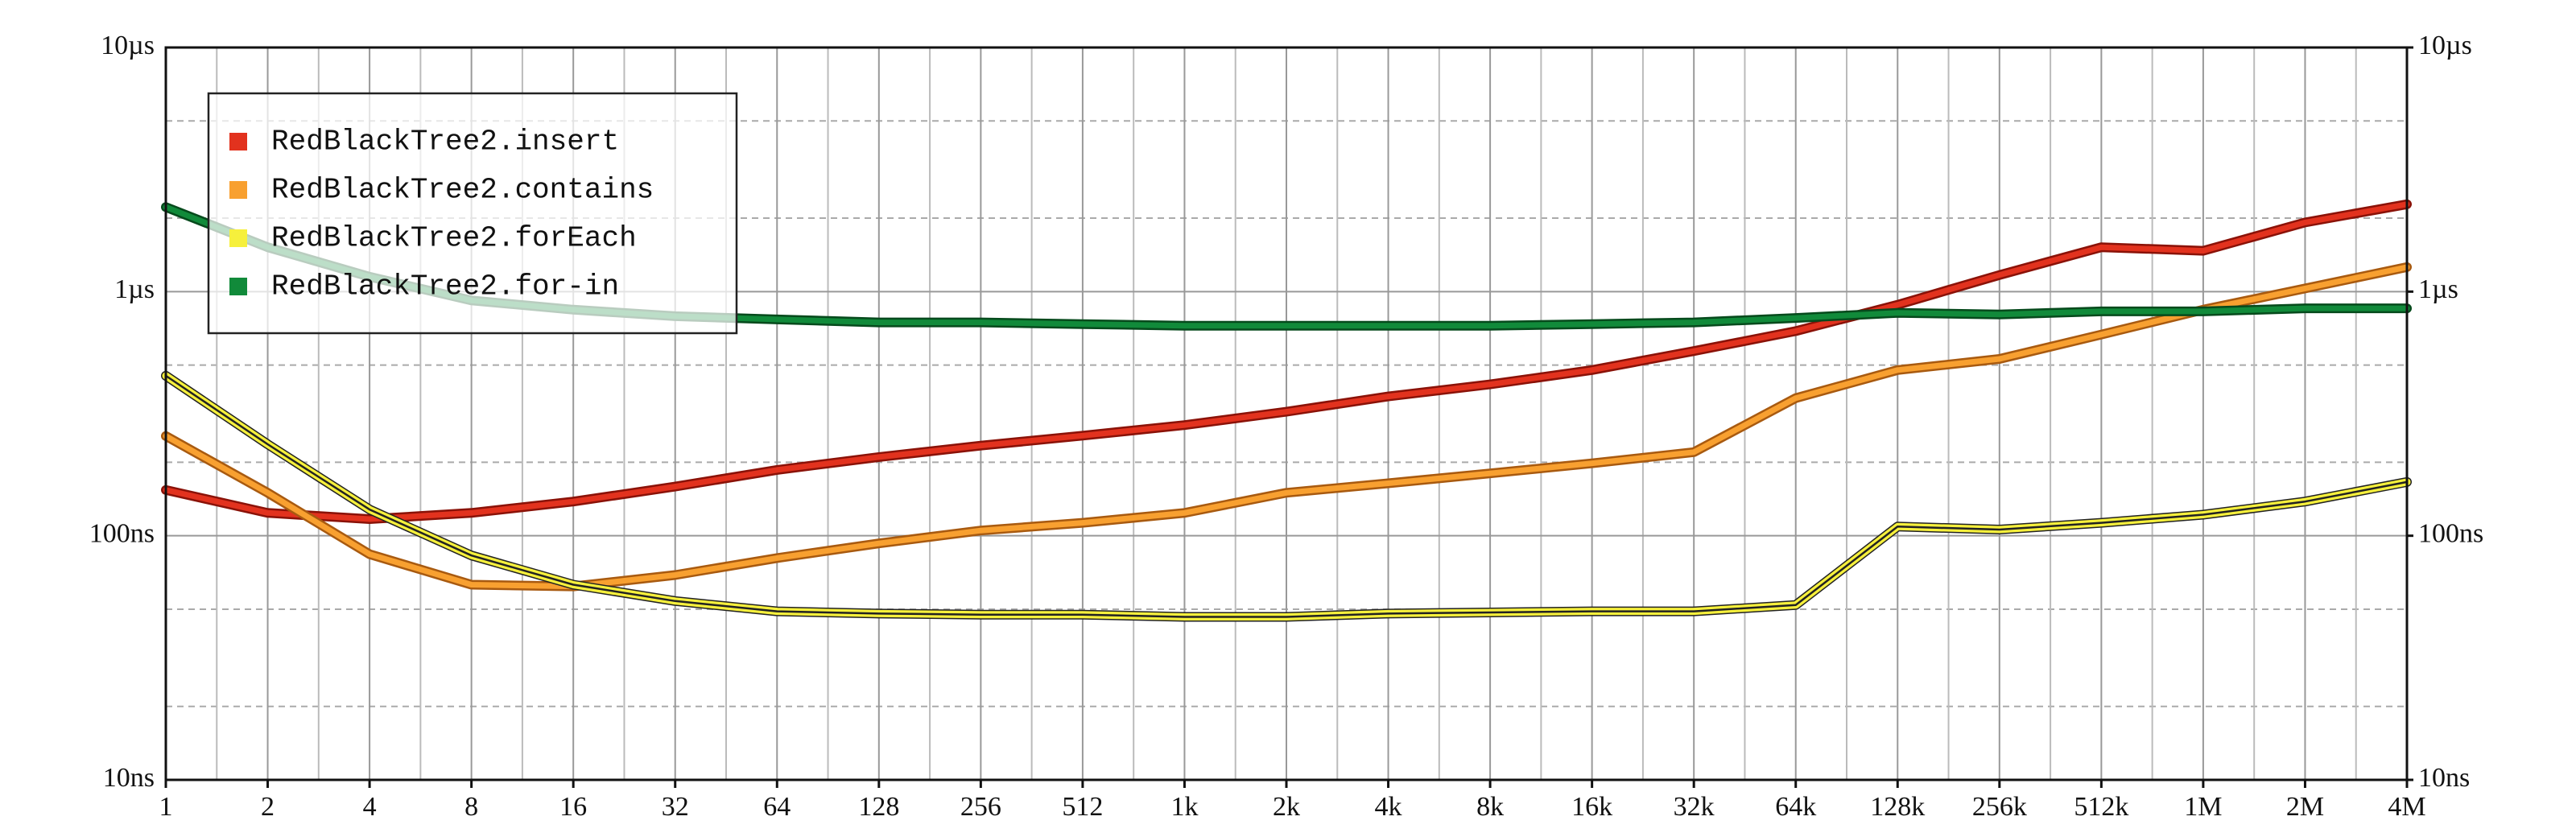 The image size is (2576, 837). I want to click on x-tick-label: 4M, so click(2406, 807).